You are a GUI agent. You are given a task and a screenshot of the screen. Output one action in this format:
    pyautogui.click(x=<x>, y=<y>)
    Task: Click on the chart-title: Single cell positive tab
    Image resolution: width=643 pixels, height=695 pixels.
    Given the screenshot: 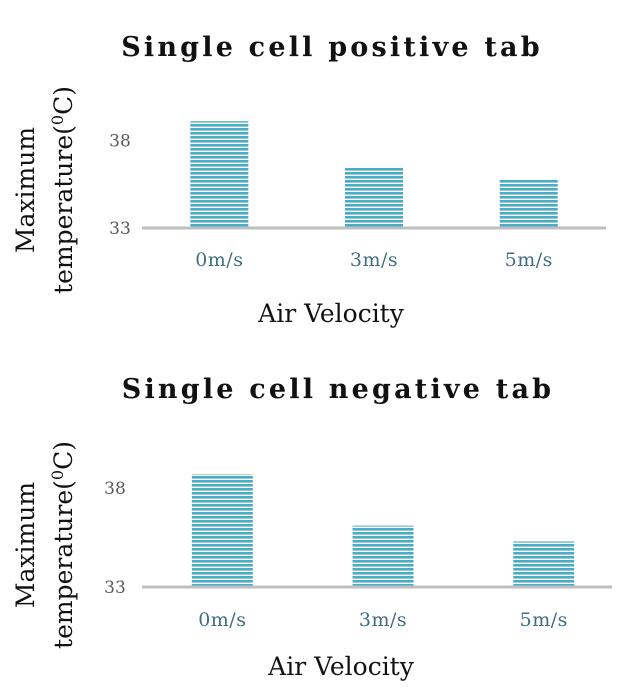 What is the action you would take?
    pyautogui.click(x=332, y=47)
    